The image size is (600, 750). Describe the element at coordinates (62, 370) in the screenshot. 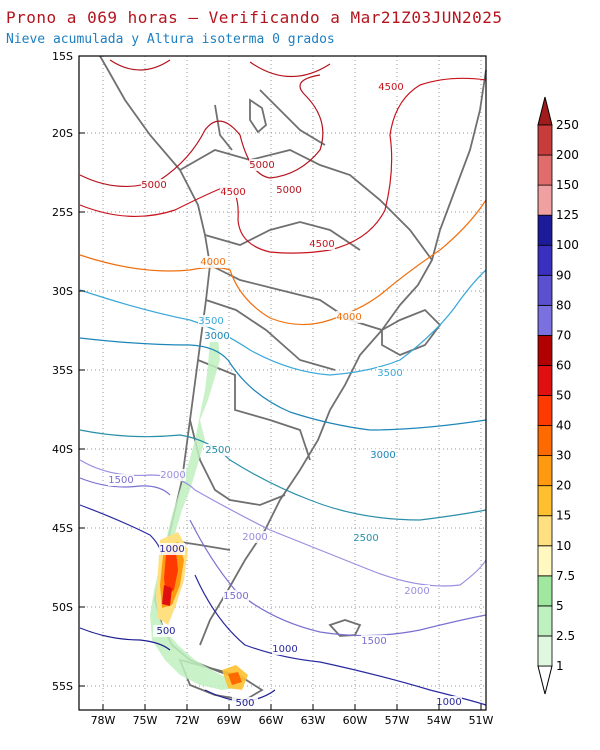

I see `lat-label: 35S` at that location.